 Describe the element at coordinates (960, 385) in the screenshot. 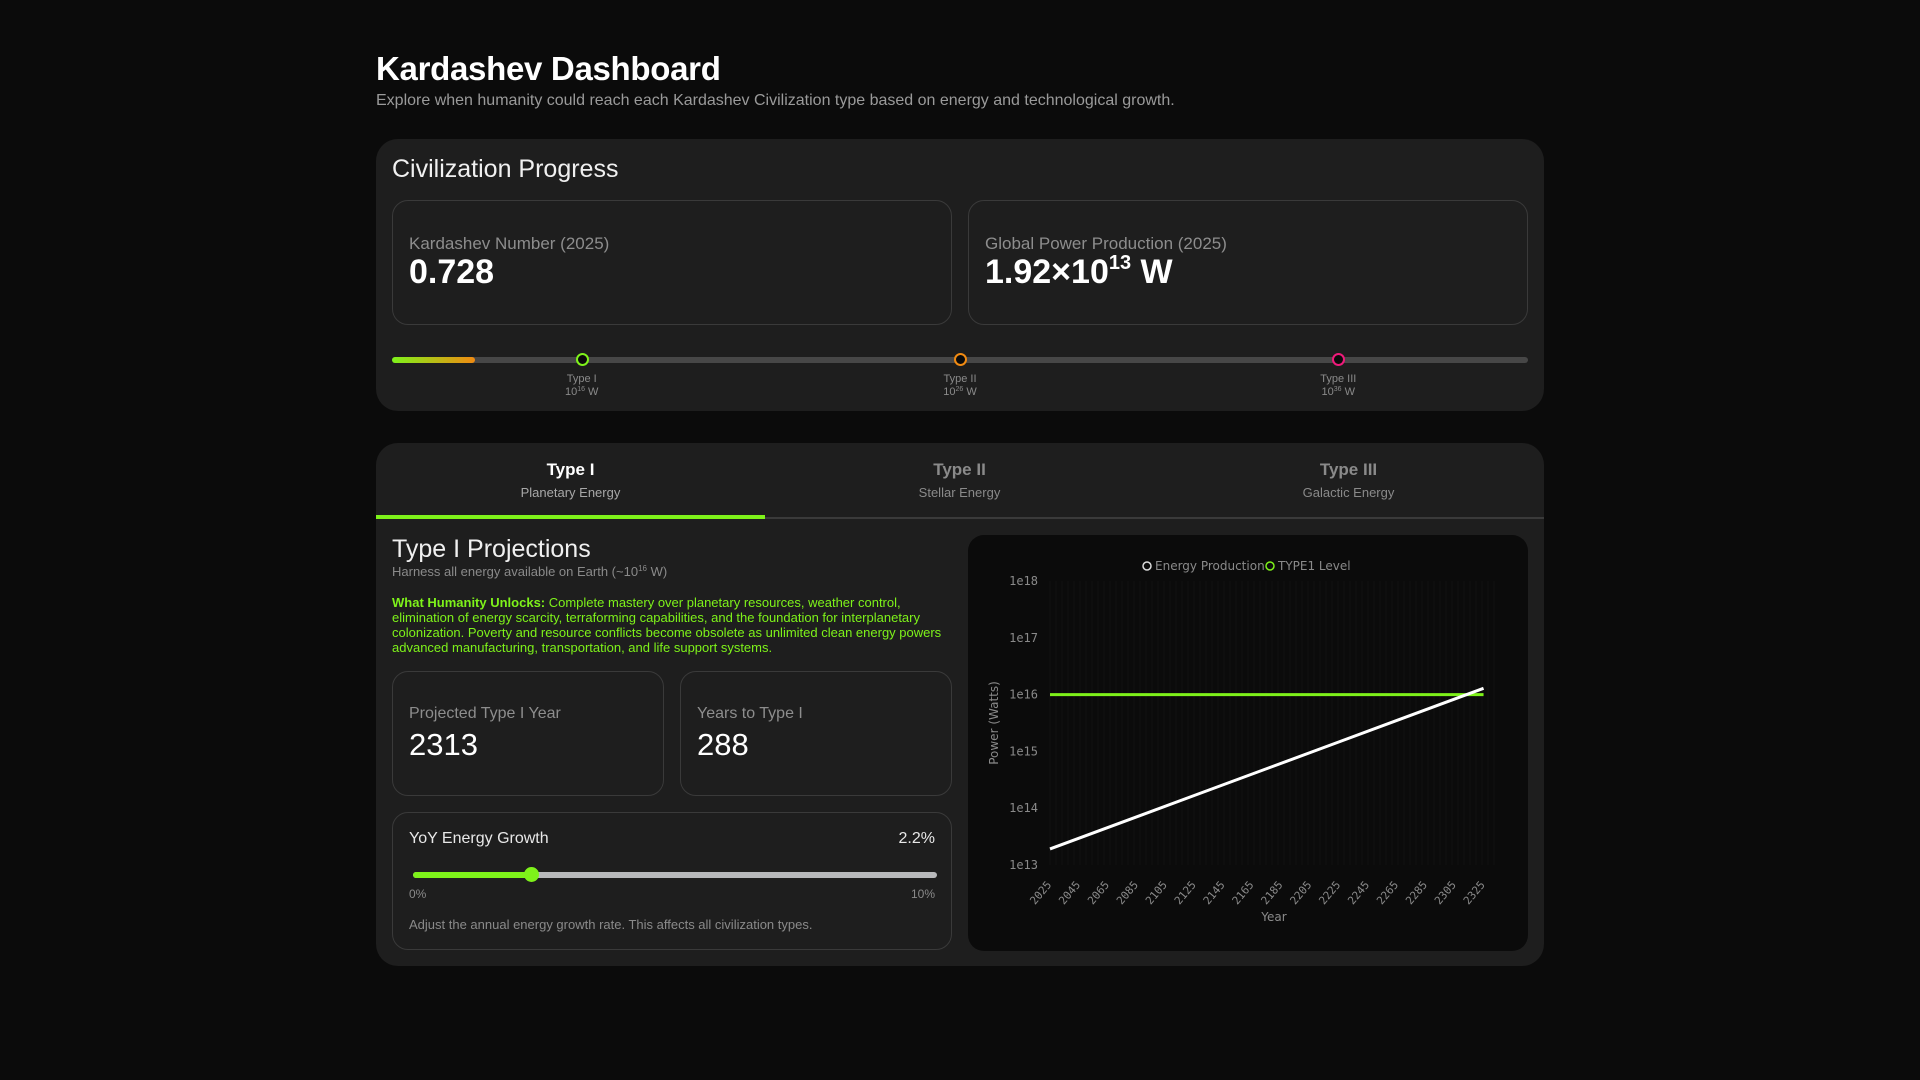

I see `marker-label: Type II 1026 W` at that location.